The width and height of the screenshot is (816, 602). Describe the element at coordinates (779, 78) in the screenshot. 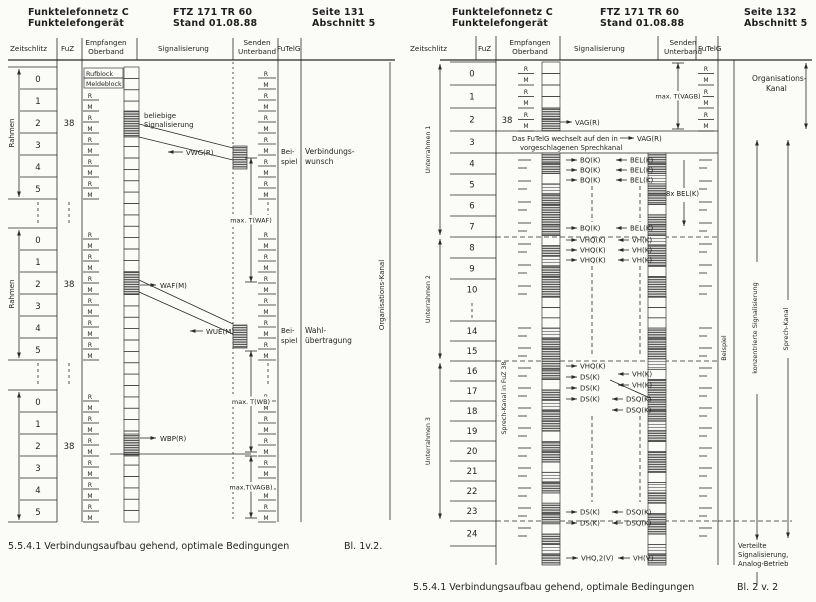

I see `label-organisationskanal: Organisations-` at that location.